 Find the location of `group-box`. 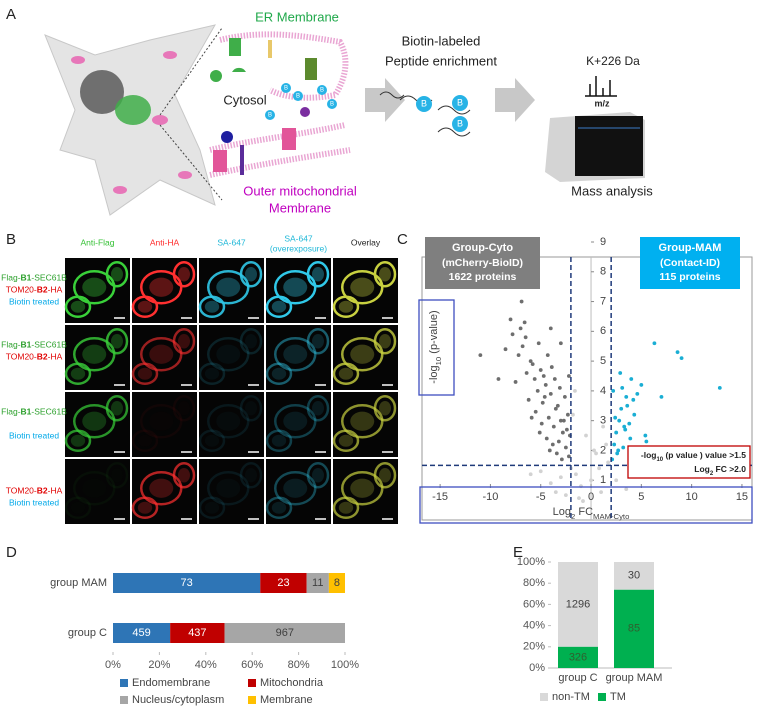

group-box is located at coordinates (482, 263).